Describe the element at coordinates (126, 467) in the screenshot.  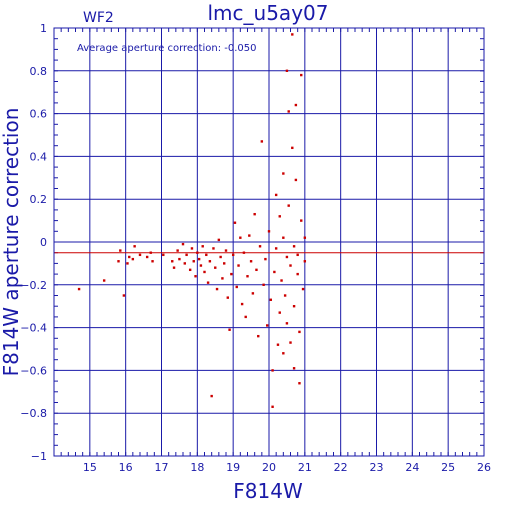
I see `x-tick-label: 16` at that location.